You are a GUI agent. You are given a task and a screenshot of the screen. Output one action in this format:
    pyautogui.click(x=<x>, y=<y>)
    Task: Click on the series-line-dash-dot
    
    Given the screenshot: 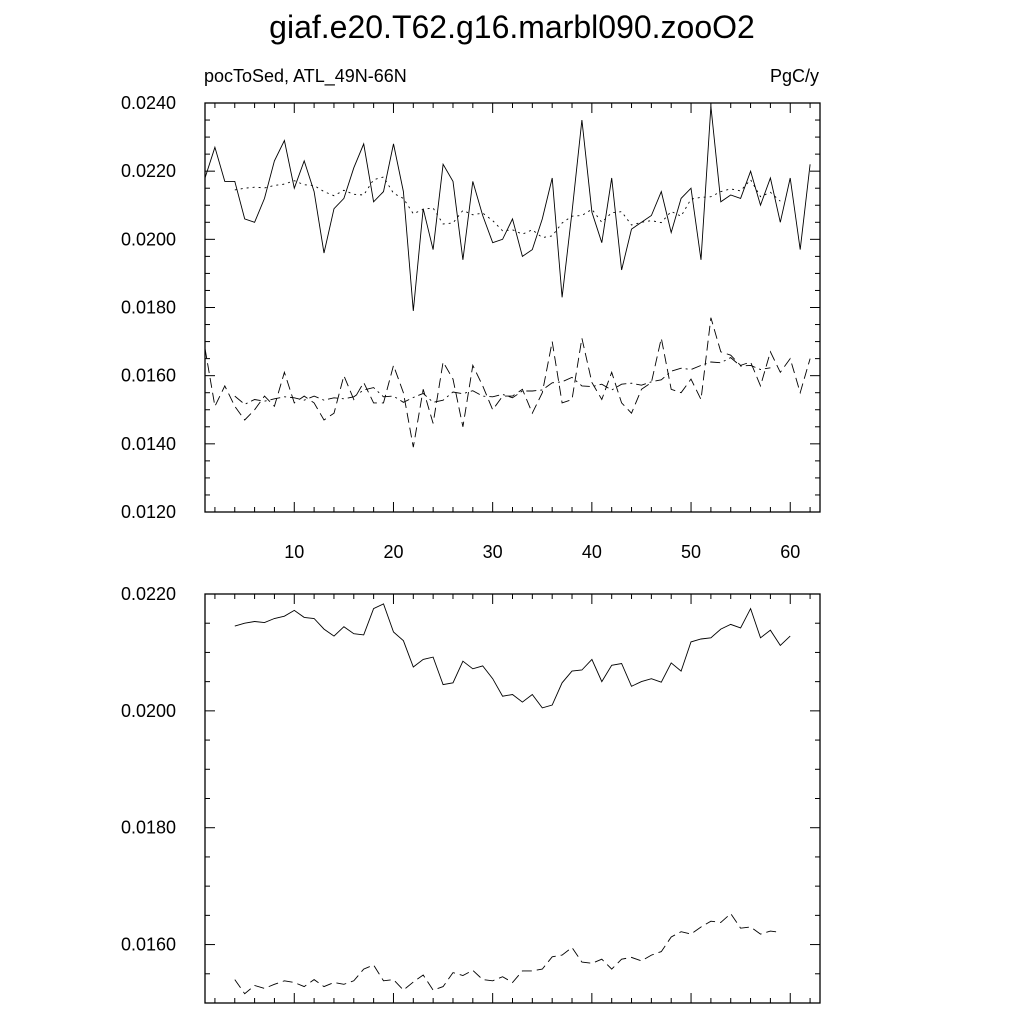 What is the action you would take?
    pyautogui.click(x=502, y=381)
    